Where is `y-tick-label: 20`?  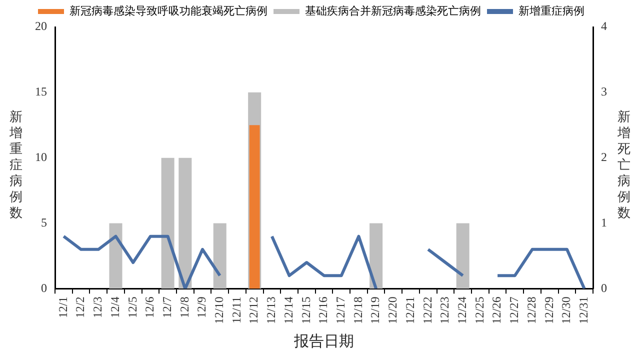 y-tick-label: 20 is located at coordinates (41, 26).